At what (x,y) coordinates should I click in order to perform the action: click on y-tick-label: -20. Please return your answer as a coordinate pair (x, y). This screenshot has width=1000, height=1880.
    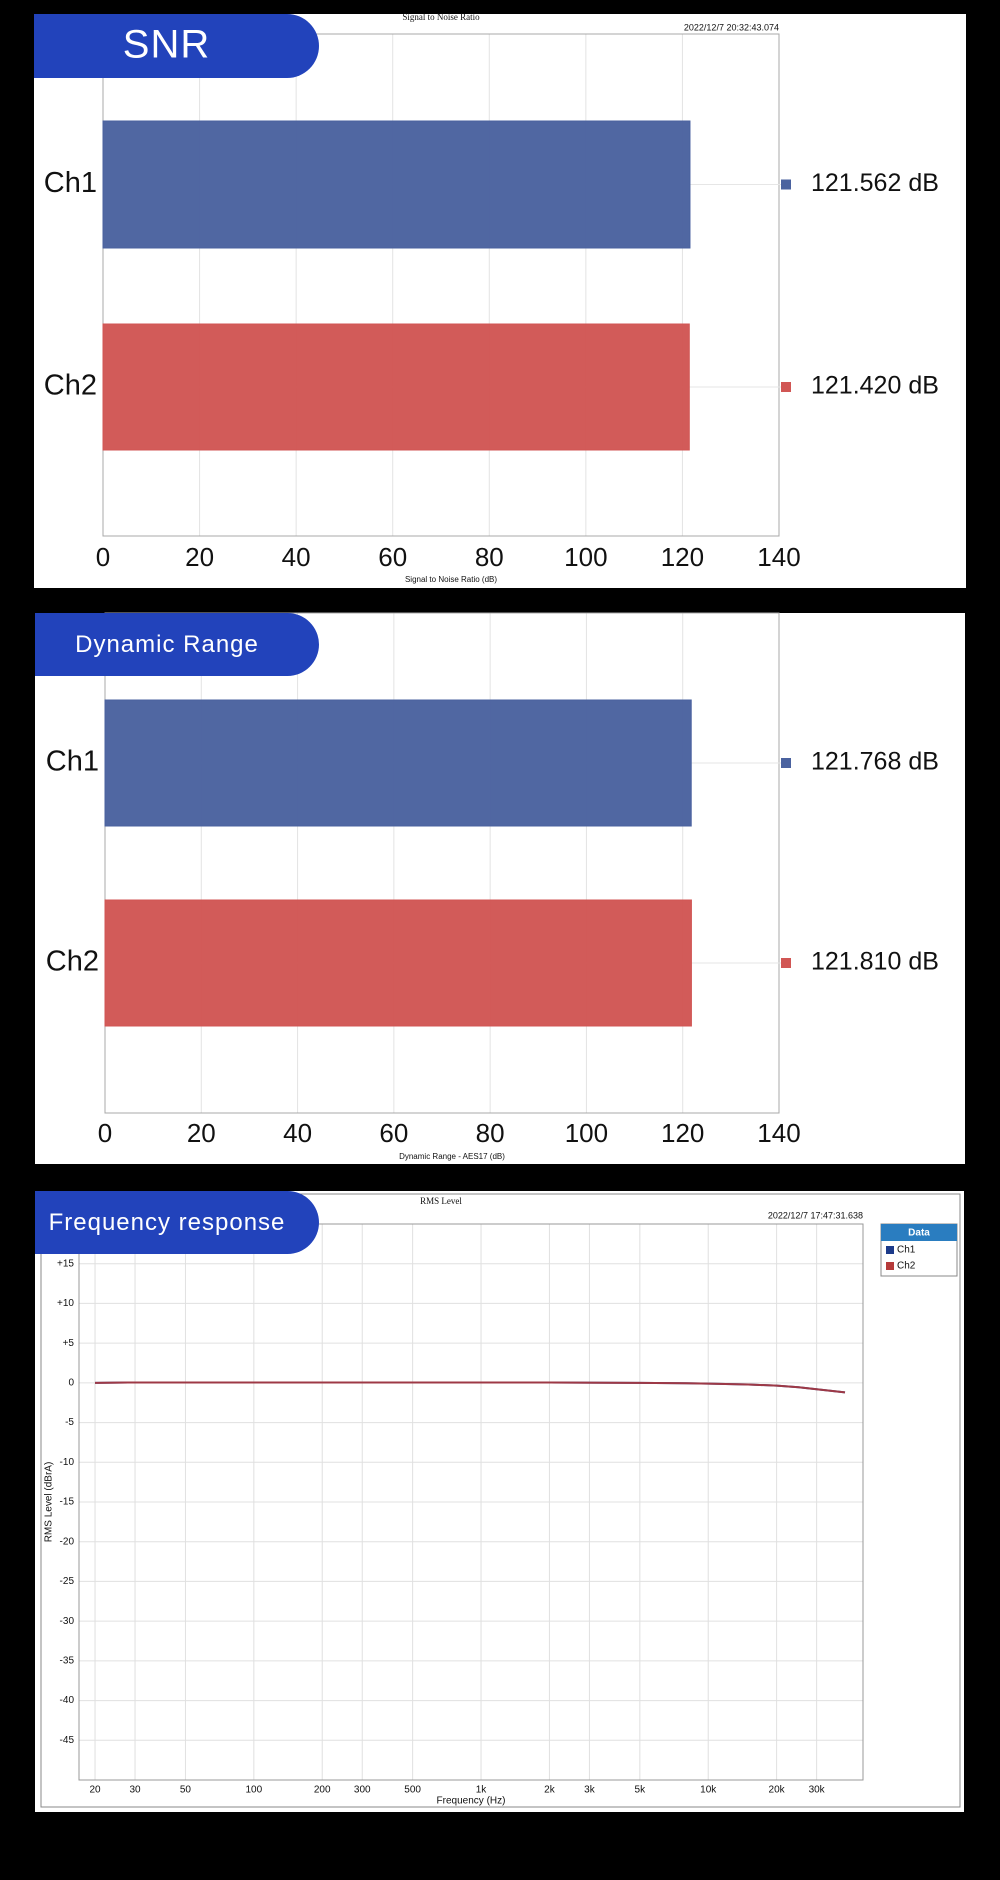
    Looking at the image, I should click on (67, 1541).